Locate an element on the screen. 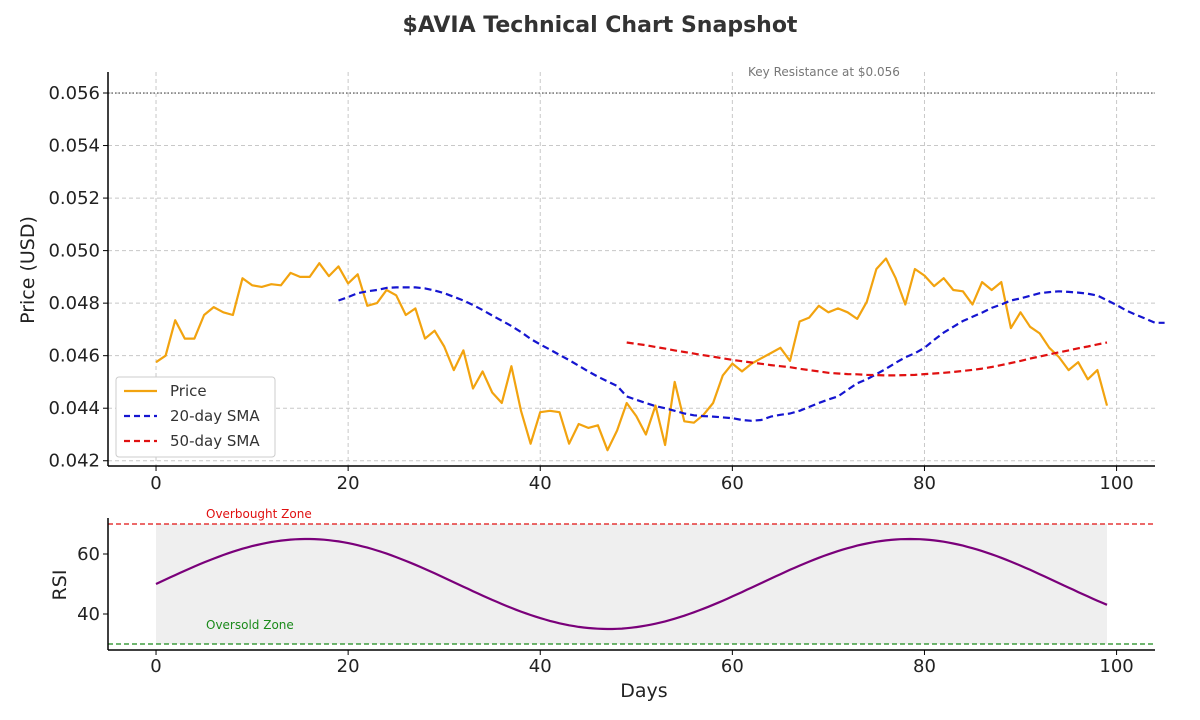 The height and width of the screenshot is (720, 1200). legend-label-sma50: 50-day SMA is located at coordinates (215, 441).